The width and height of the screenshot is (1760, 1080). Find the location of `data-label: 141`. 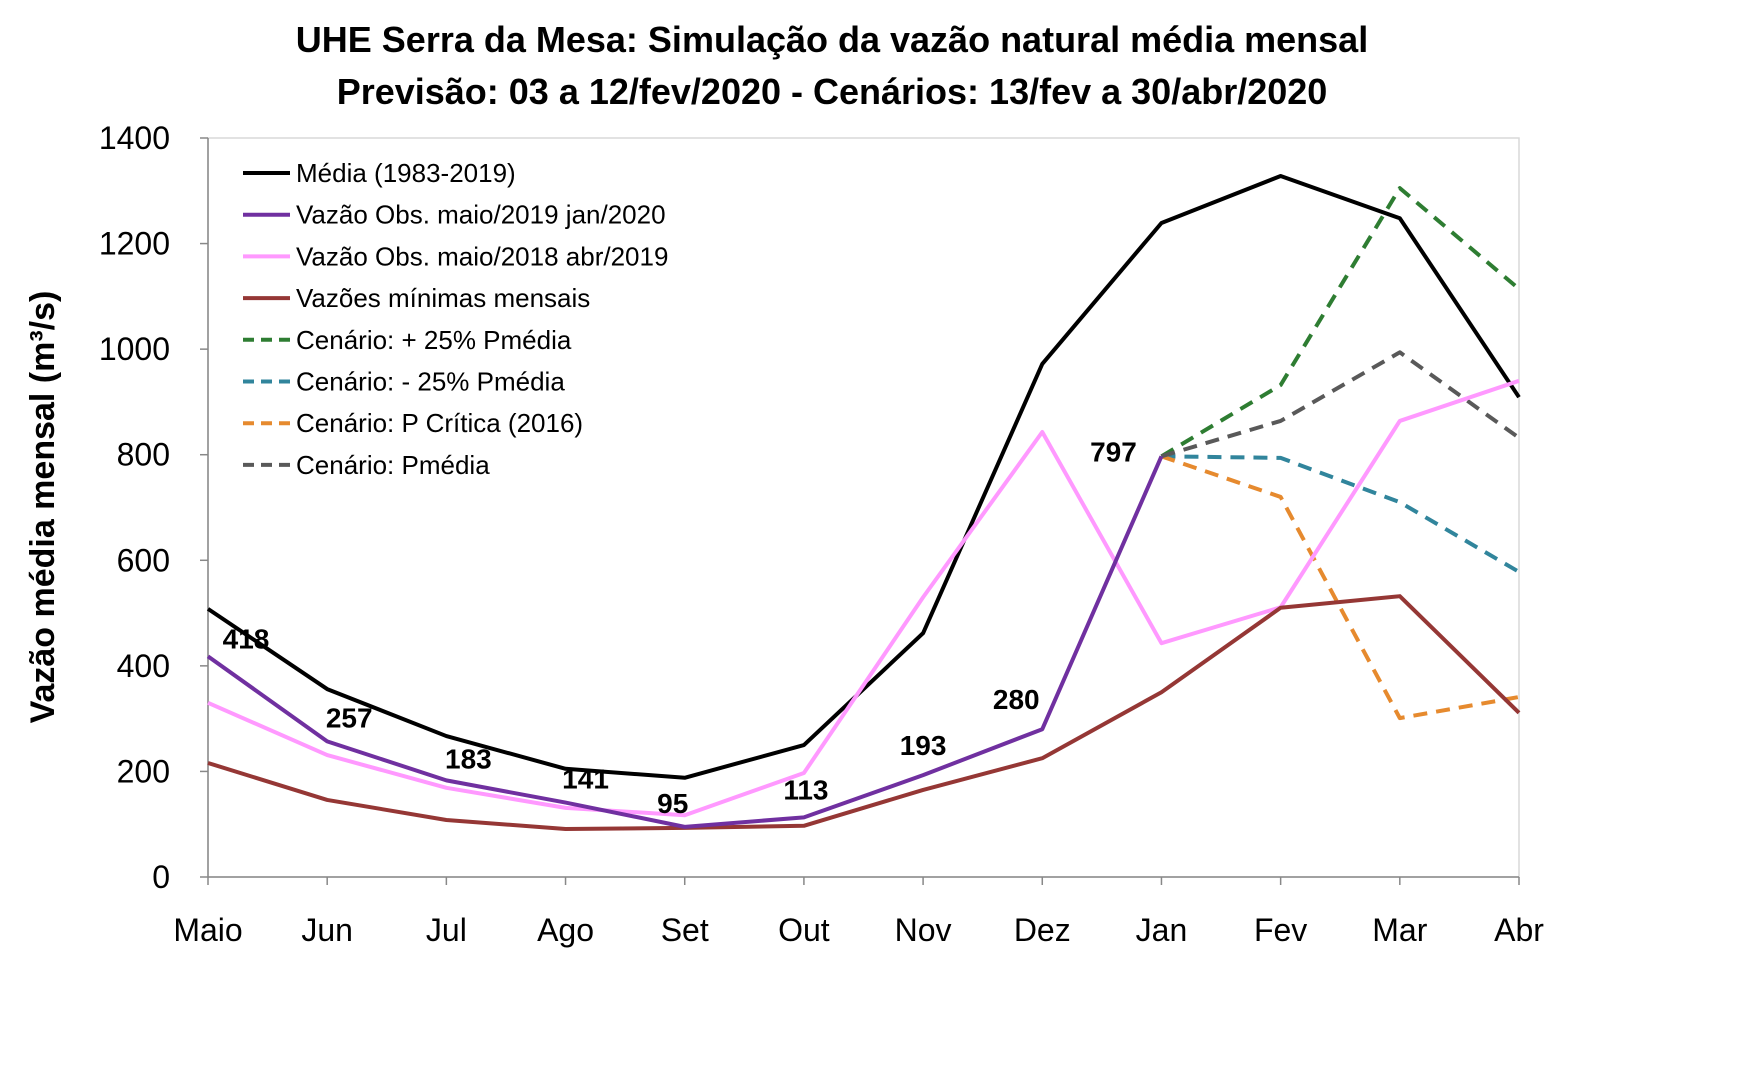

data-label: 141 is located at coordinates (585, 779).